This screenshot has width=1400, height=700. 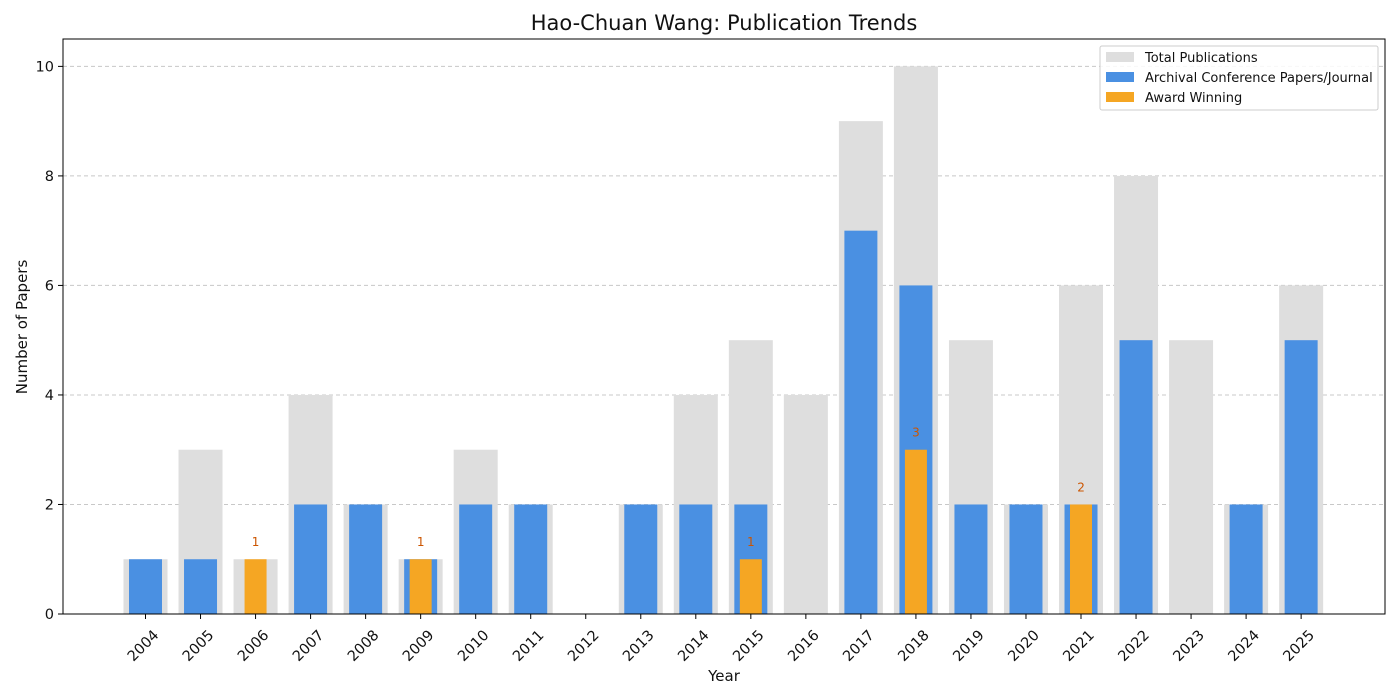 I want to click on x-tick-label: 2023, so click(x=1188, y=646).